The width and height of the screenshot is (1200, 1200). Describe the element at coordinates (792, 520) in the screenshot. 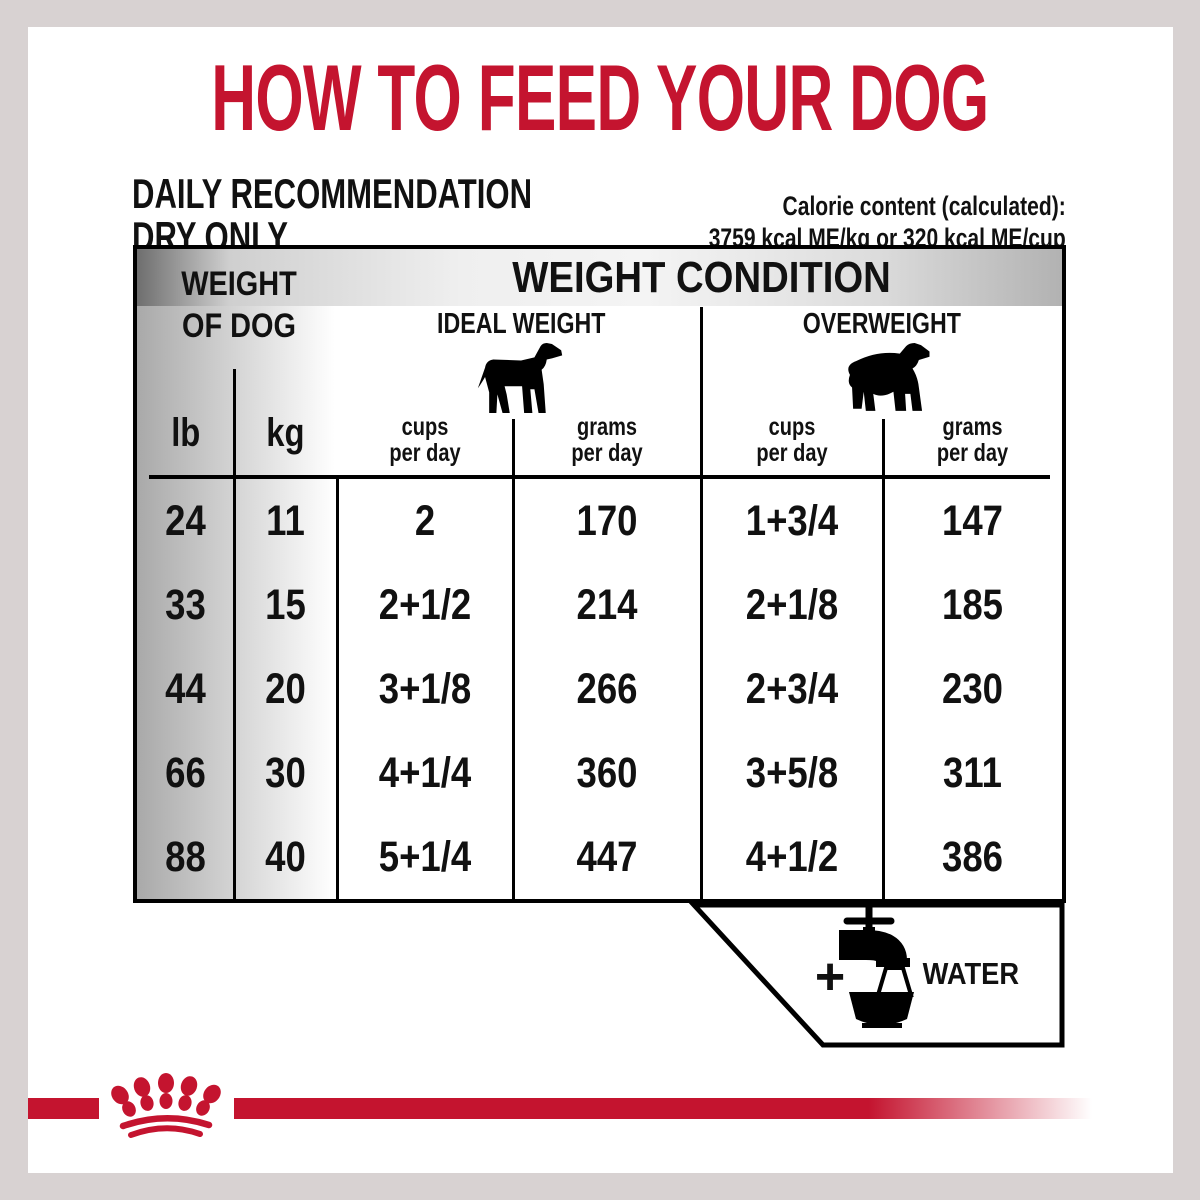

I see `cell-over-cups: 1+3/4` at that location.